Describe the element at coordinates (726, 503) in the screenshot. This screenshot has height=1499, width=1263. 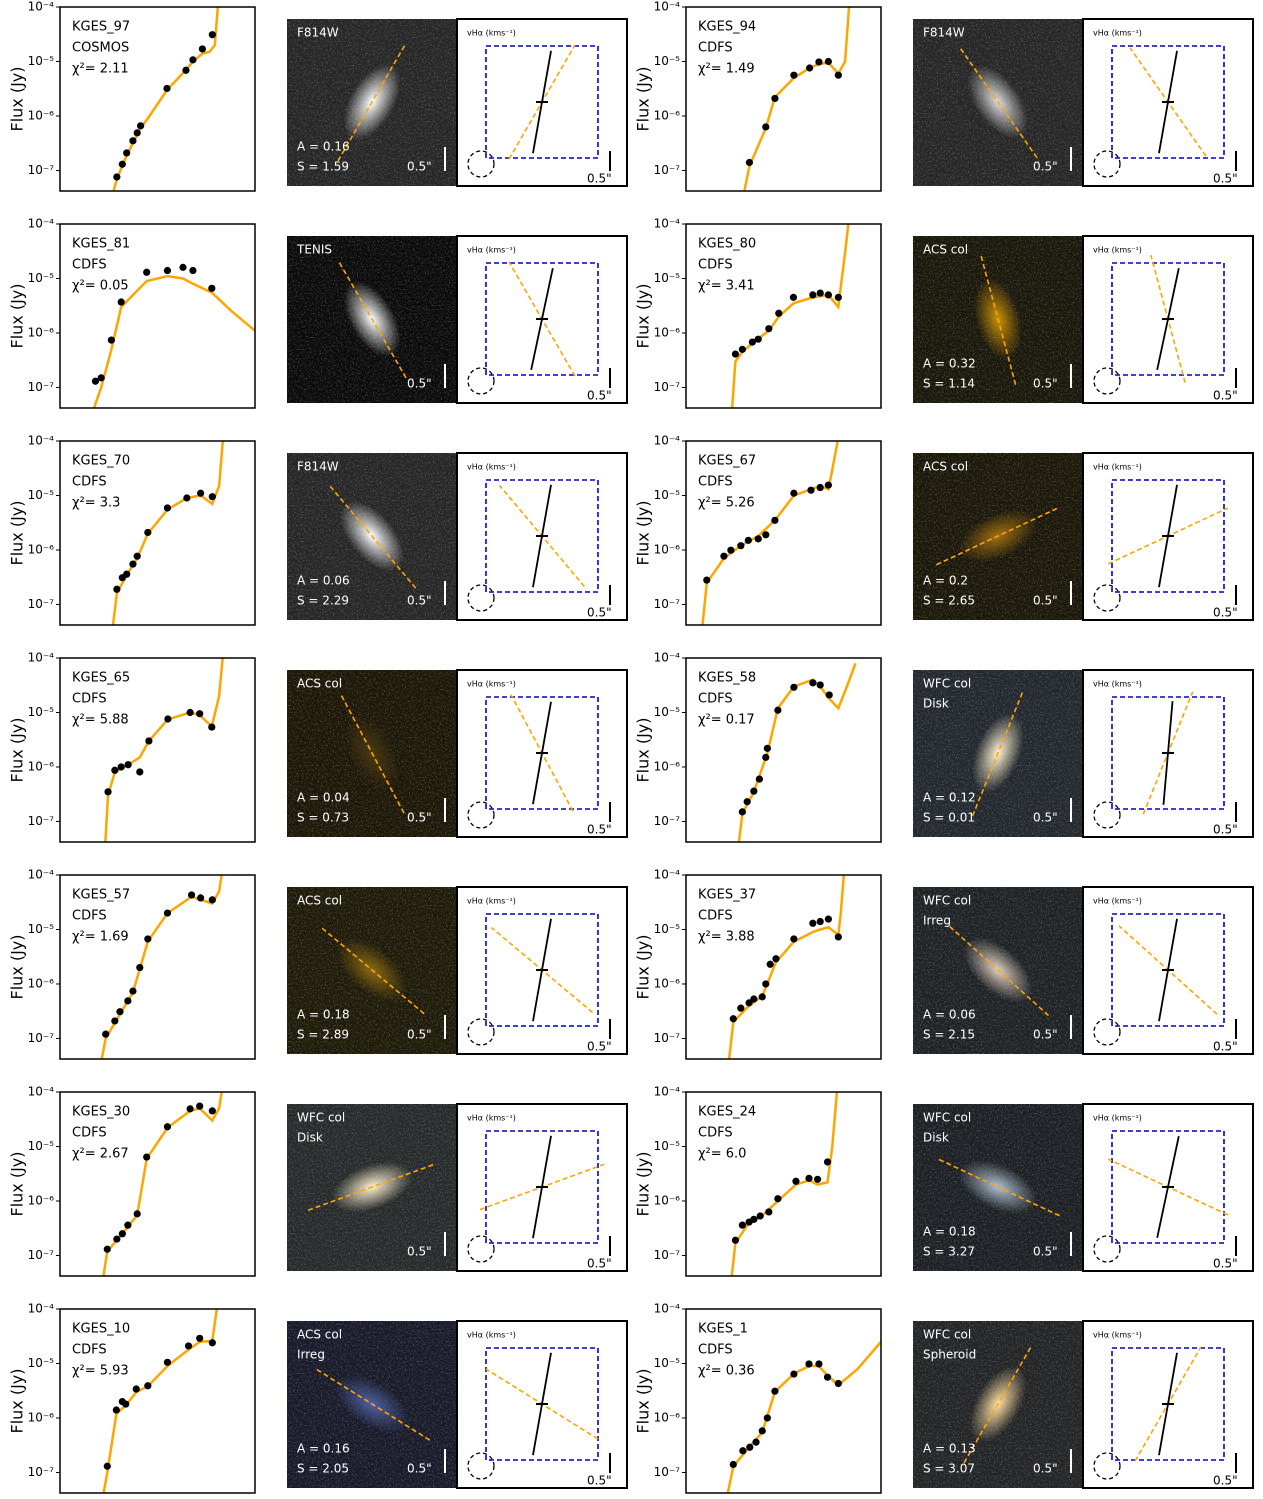
I see `chi-squared: χ²= 5.26` at that location.